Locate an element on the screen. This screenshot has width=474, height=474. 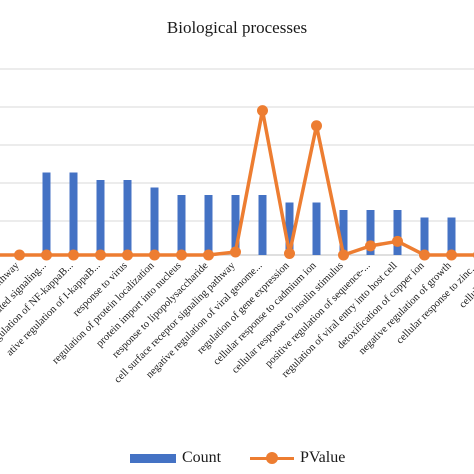
legend-count: Count is located at coordinates (175, 458).